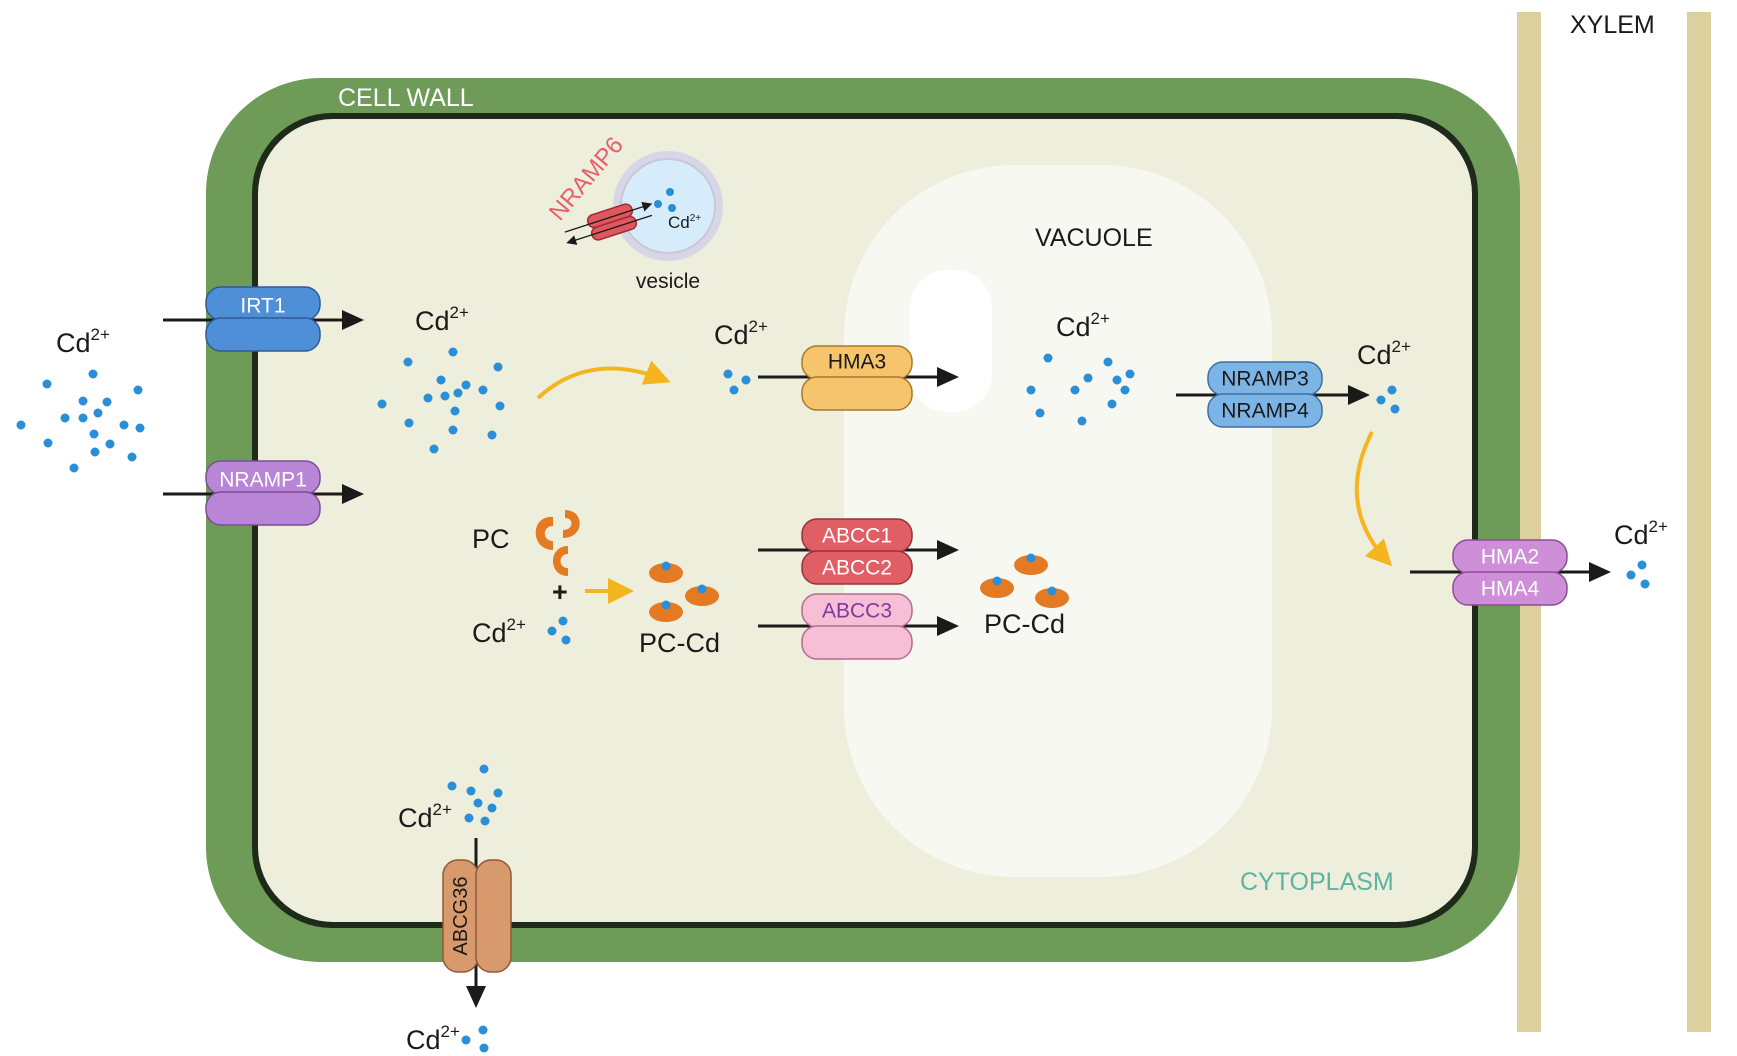 This screenshot has width=1737, height=1056. Describe the element at coordinates (1699, 522) in the screenshot. I see `xylem-wall-right` at that location.